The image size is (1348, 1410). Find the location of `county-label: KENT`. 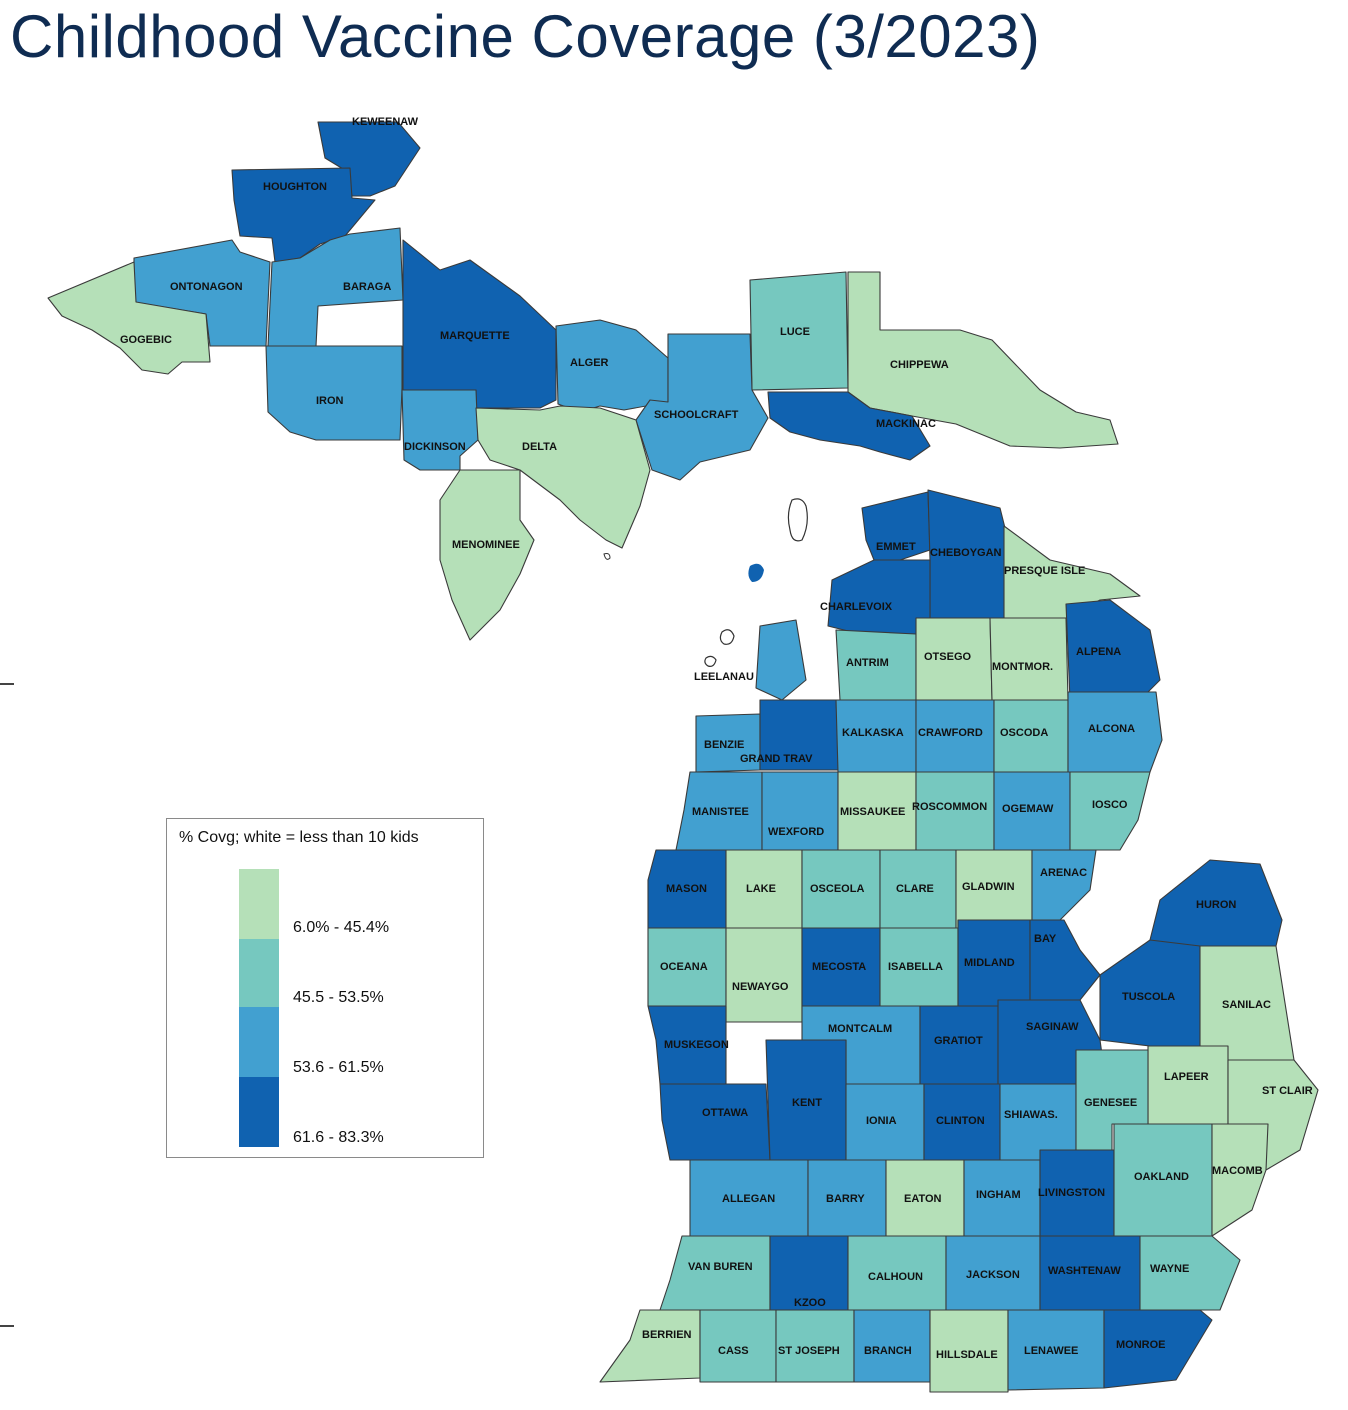

county-label: KENT is located at coordinates (807, 1103).